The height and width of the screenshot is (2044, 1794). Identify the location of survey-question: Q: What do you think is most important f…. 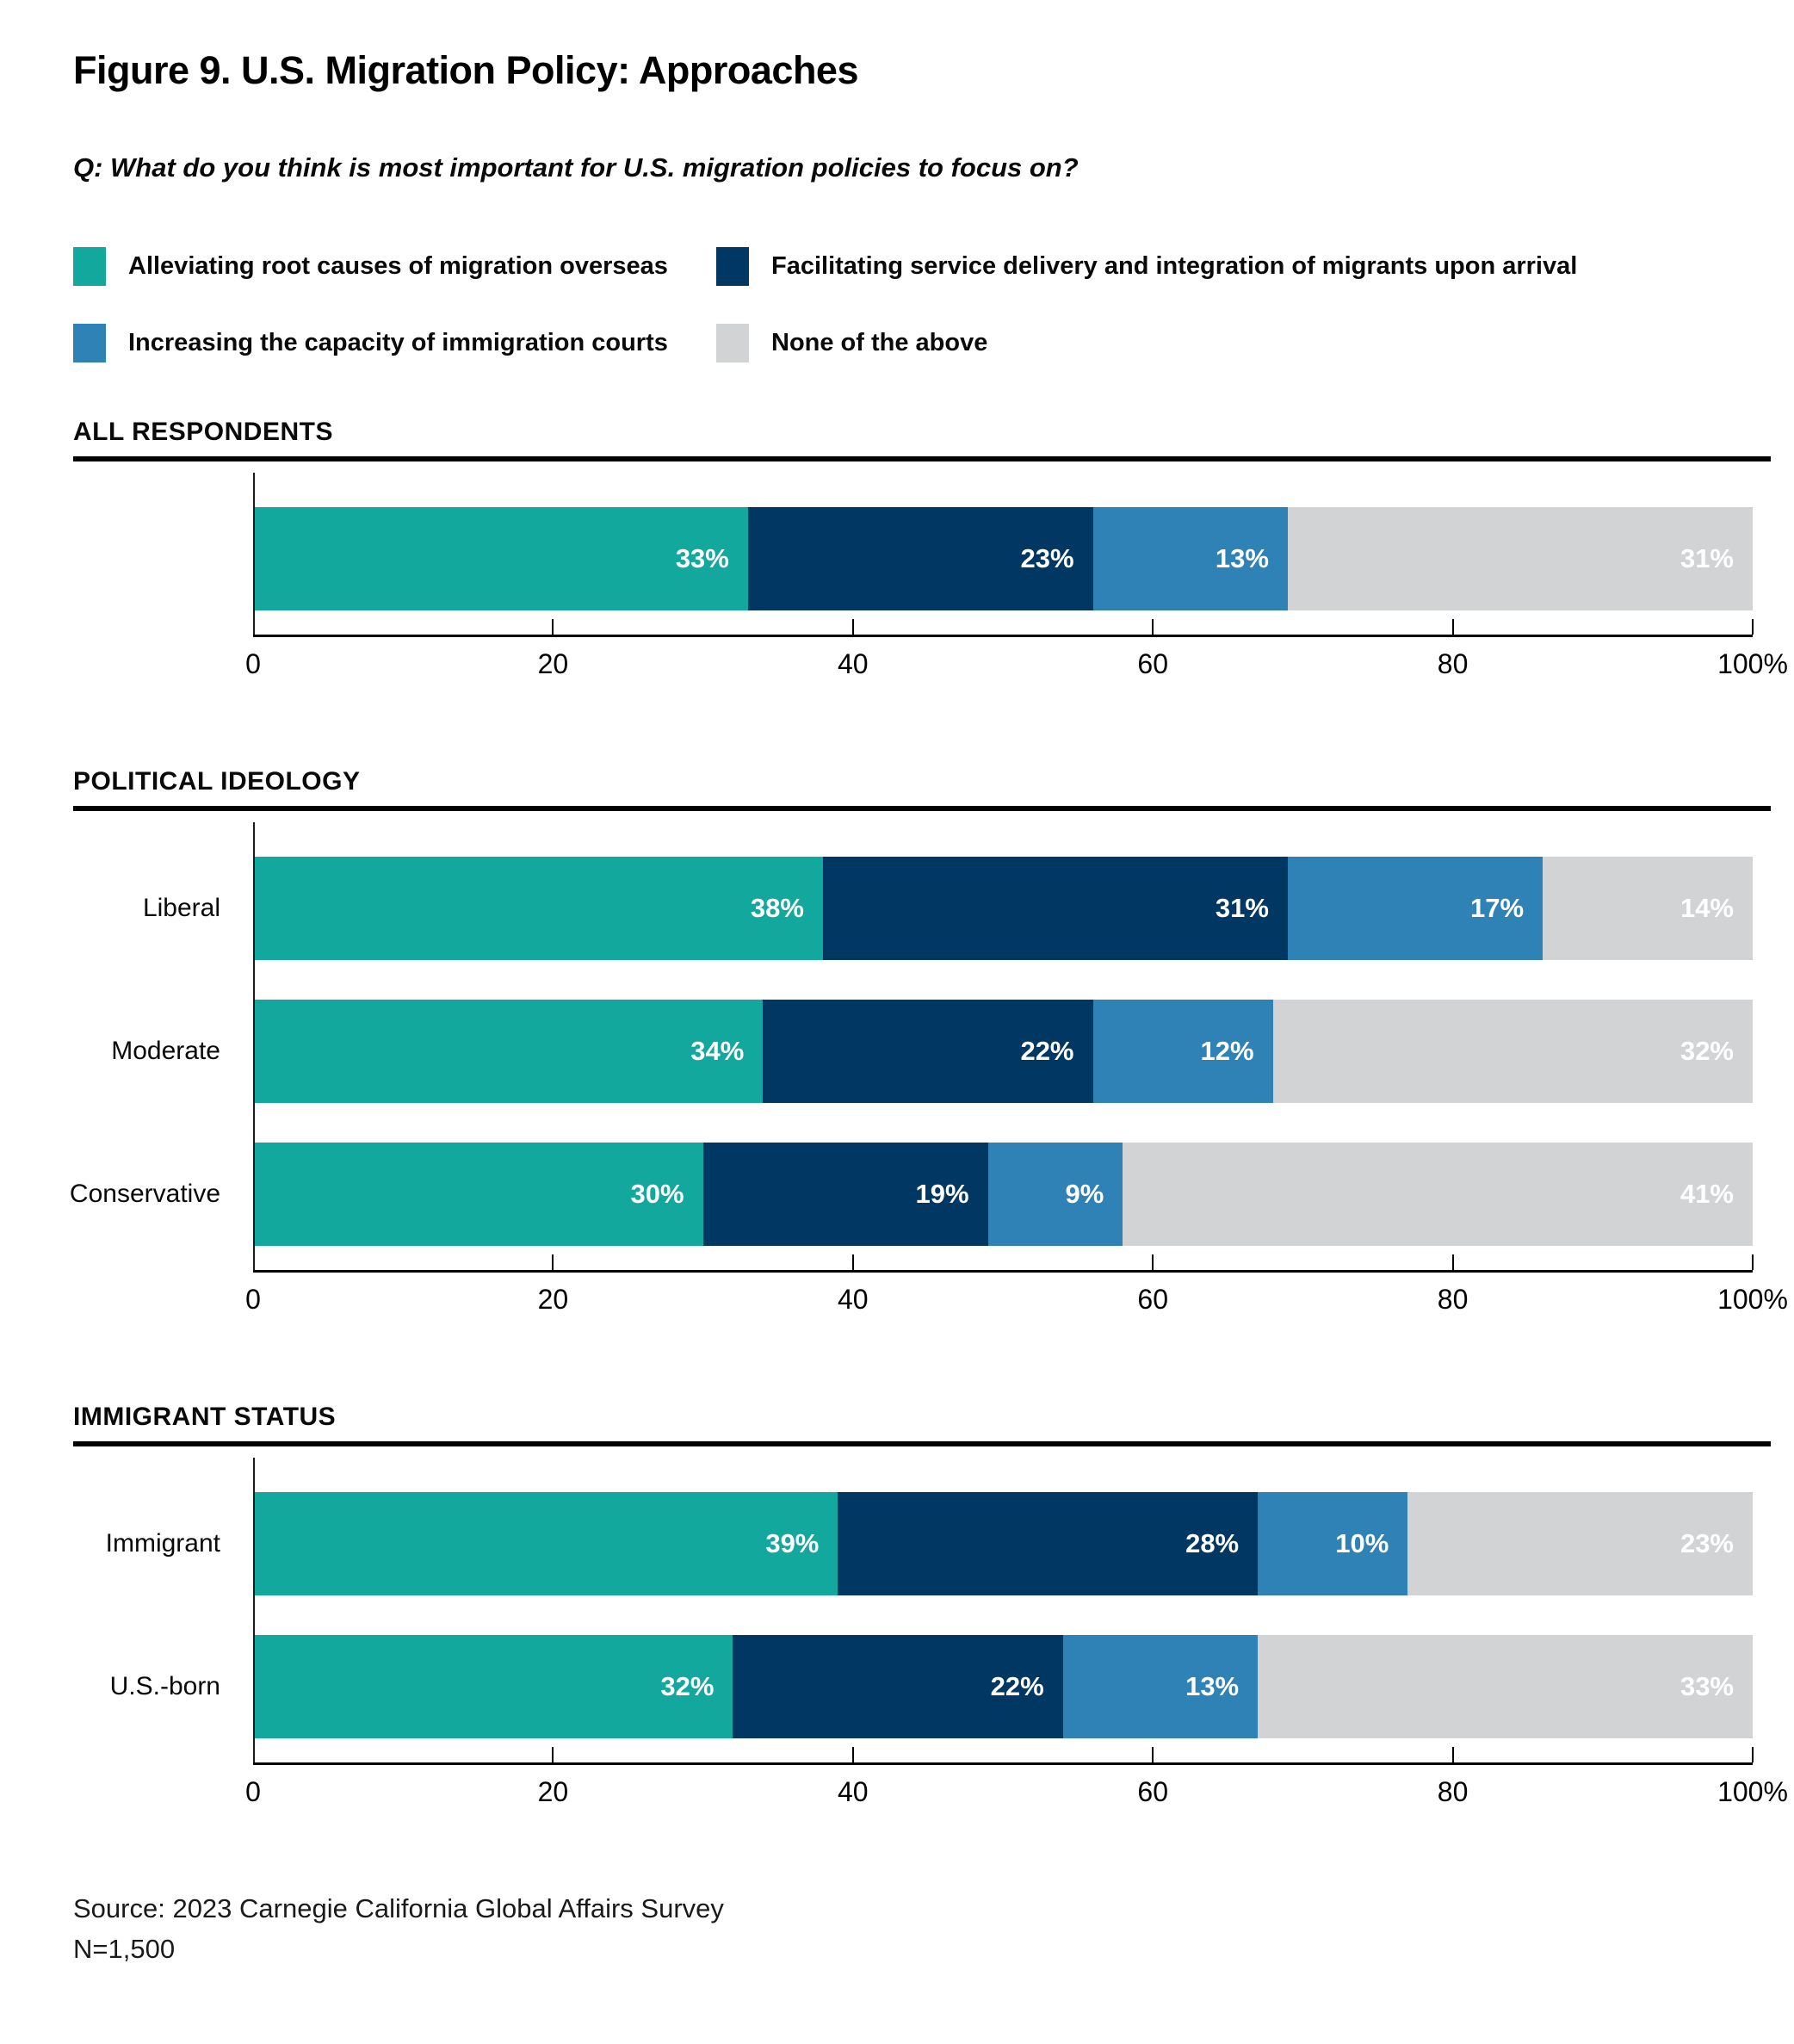
(576, 167).